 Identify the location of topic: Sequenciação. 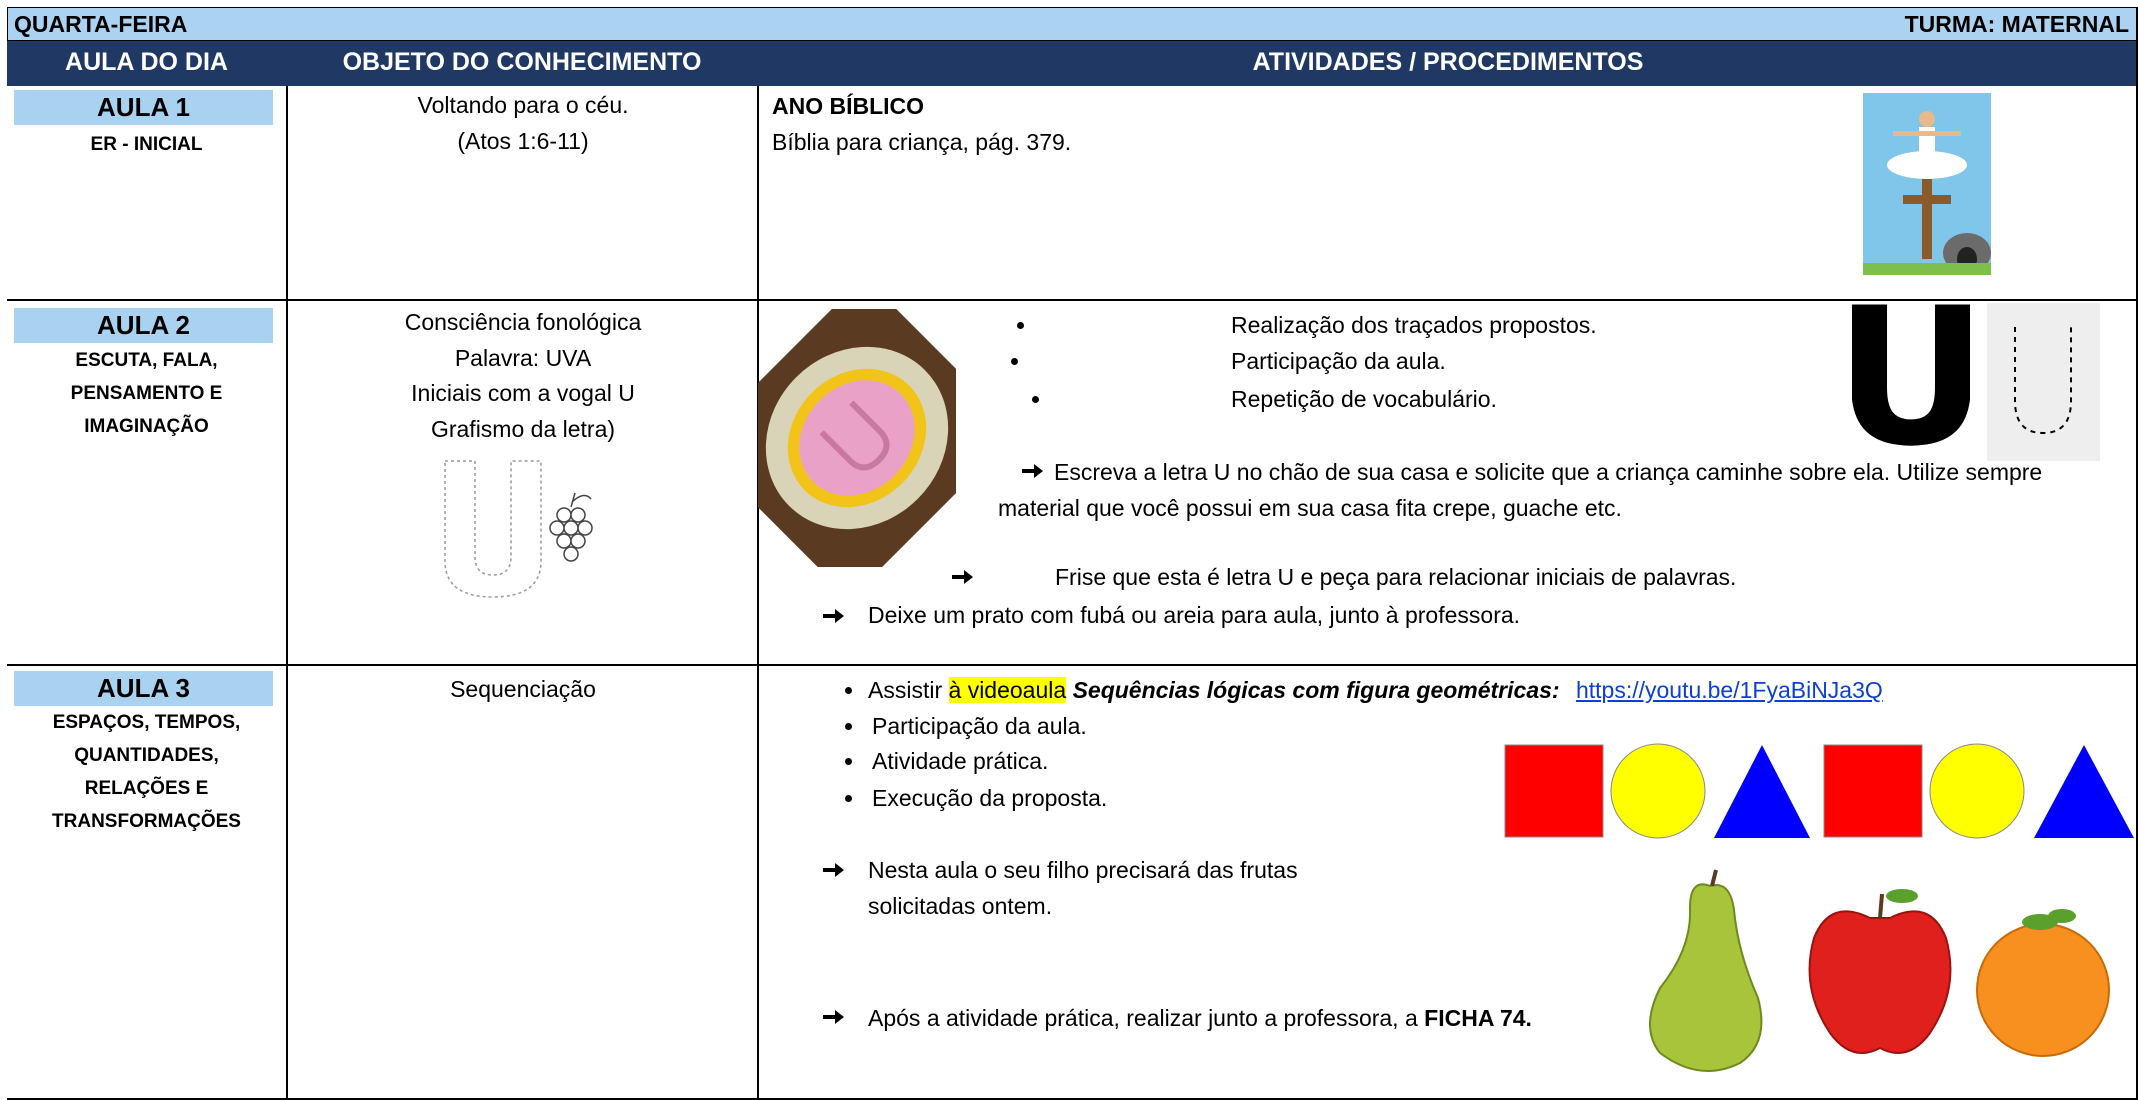
(523, 690).